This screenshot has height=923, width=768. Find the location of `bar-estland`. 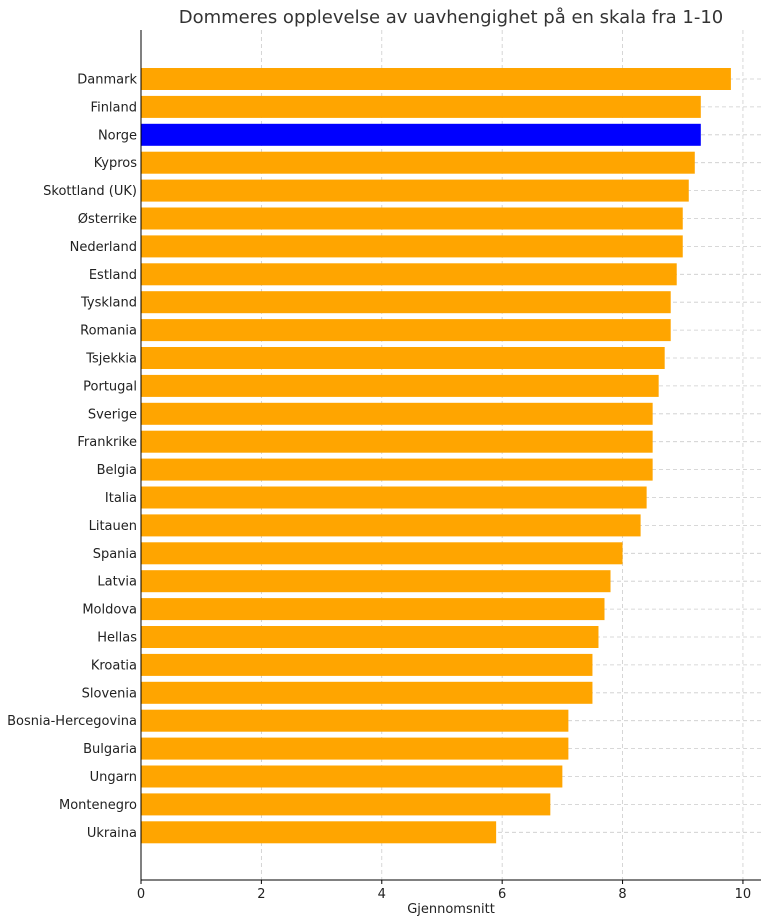

bar-estland is located at coordinates (409, 274).